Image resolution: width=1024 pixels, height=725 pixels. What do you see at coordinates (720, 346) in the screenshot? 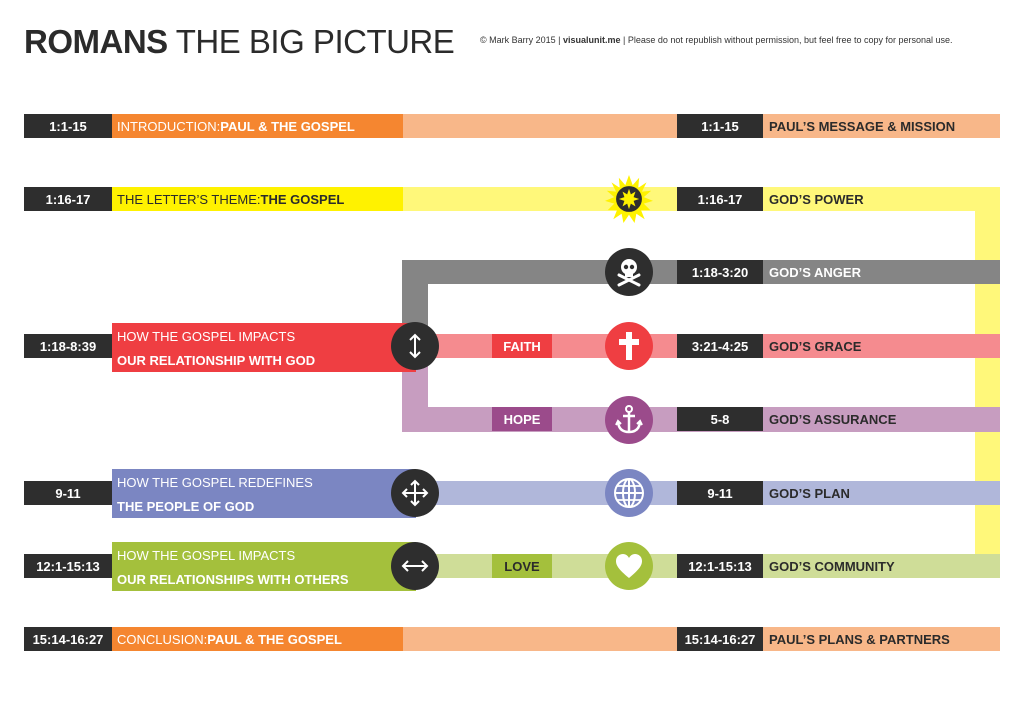
I see `grace-right-ref: 3:21-4:25` at bounding box center [720, 346].